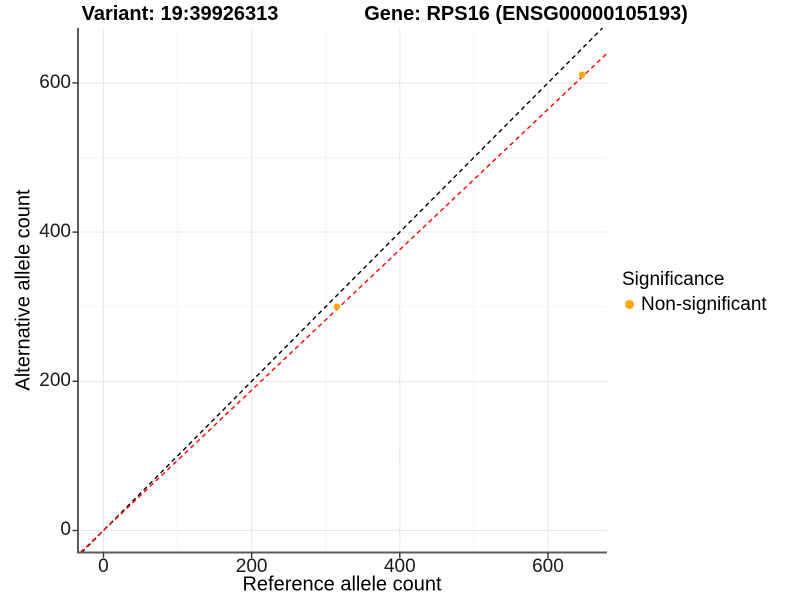  Describe the element at coordinates (251, 566) in the screenshot. I see `x-tick-label: 200` at that location.